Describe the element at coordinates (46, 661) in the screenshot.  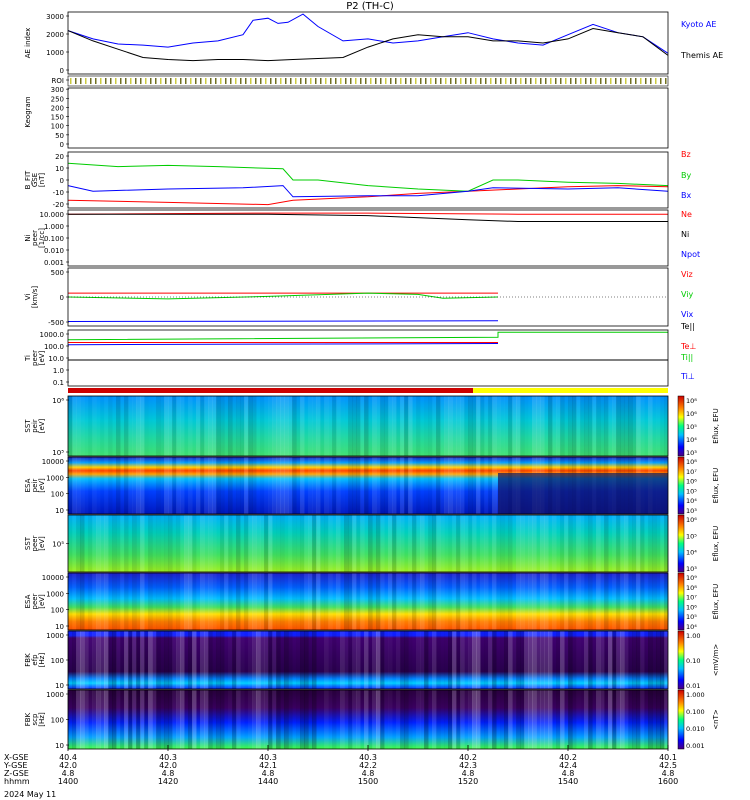
I see `fbk_e-ylabel: FBK efp [Hz] 1000 100 10` at that location.